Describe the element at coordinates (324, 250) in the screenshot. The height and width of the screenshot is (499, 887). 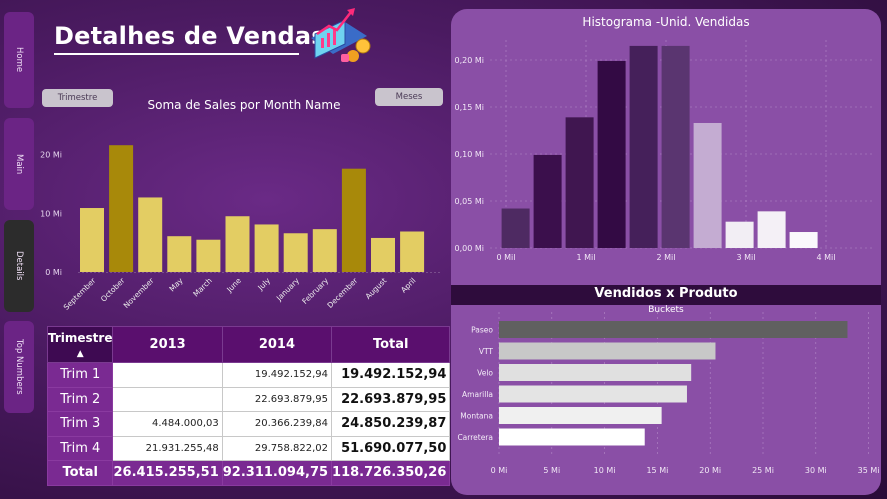
I see `bar-february` at that location.